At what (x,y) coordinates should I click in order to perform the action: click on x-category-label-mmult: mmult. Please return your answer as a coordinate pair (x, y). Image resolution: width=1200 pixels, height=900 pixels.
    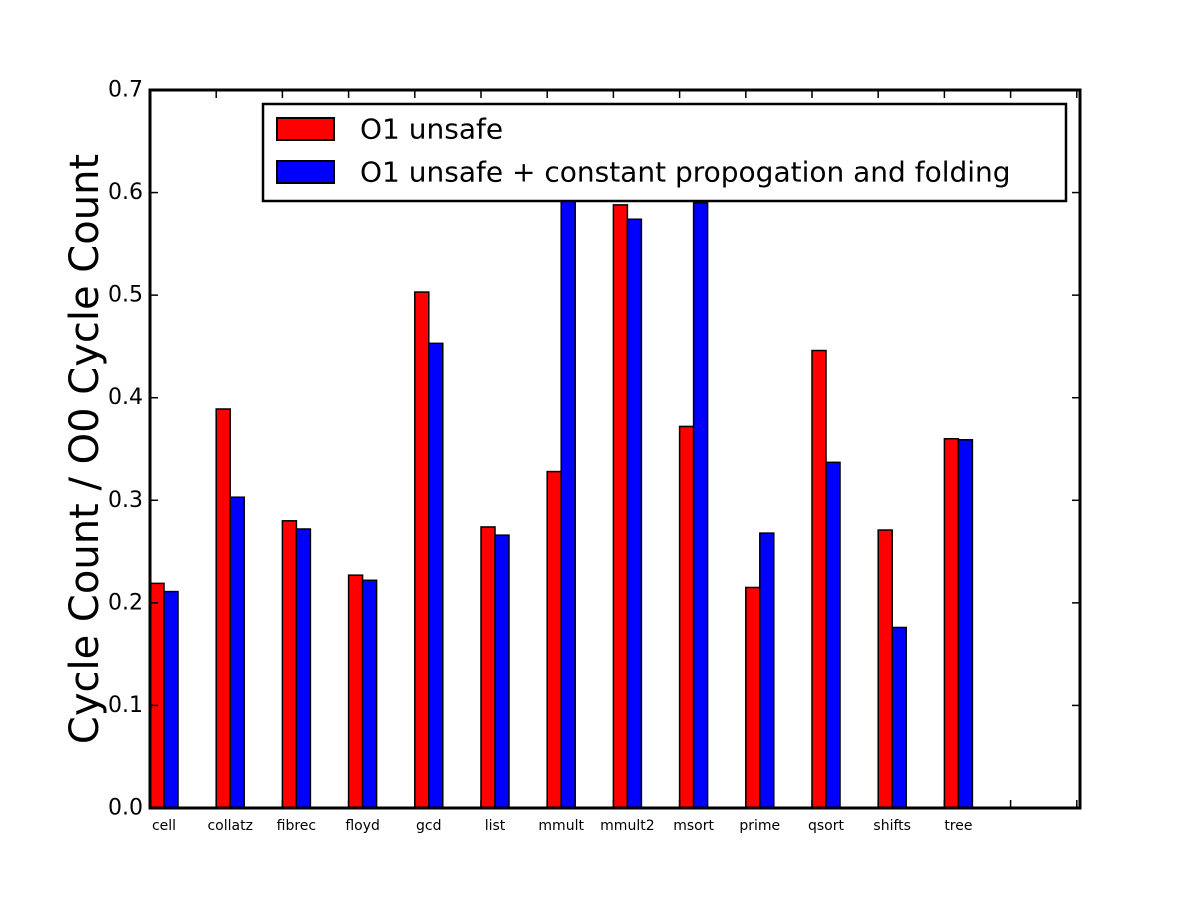
    Looking at the image, I should click on (561, 826).